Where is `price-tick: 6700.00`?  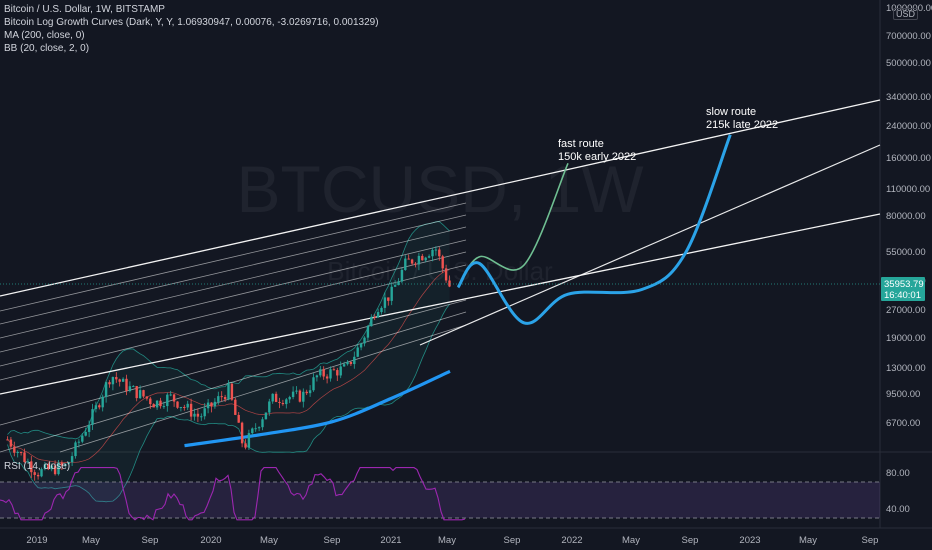
price-tick: 6700.00 is located at coordinates (903, 423).